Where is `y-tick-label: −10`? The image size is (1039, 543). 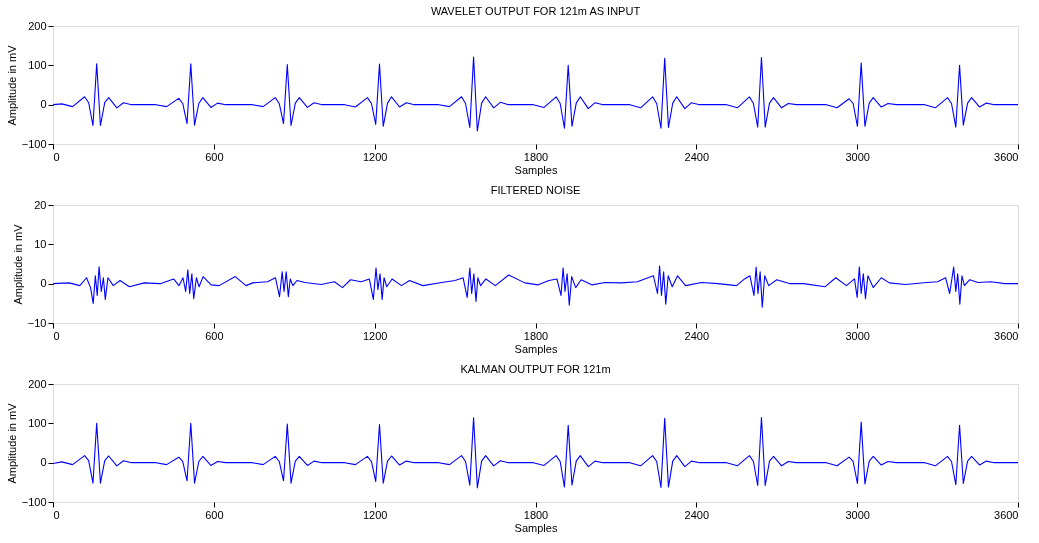 y-tick-label: −10 is located at coordinates (37, 322).